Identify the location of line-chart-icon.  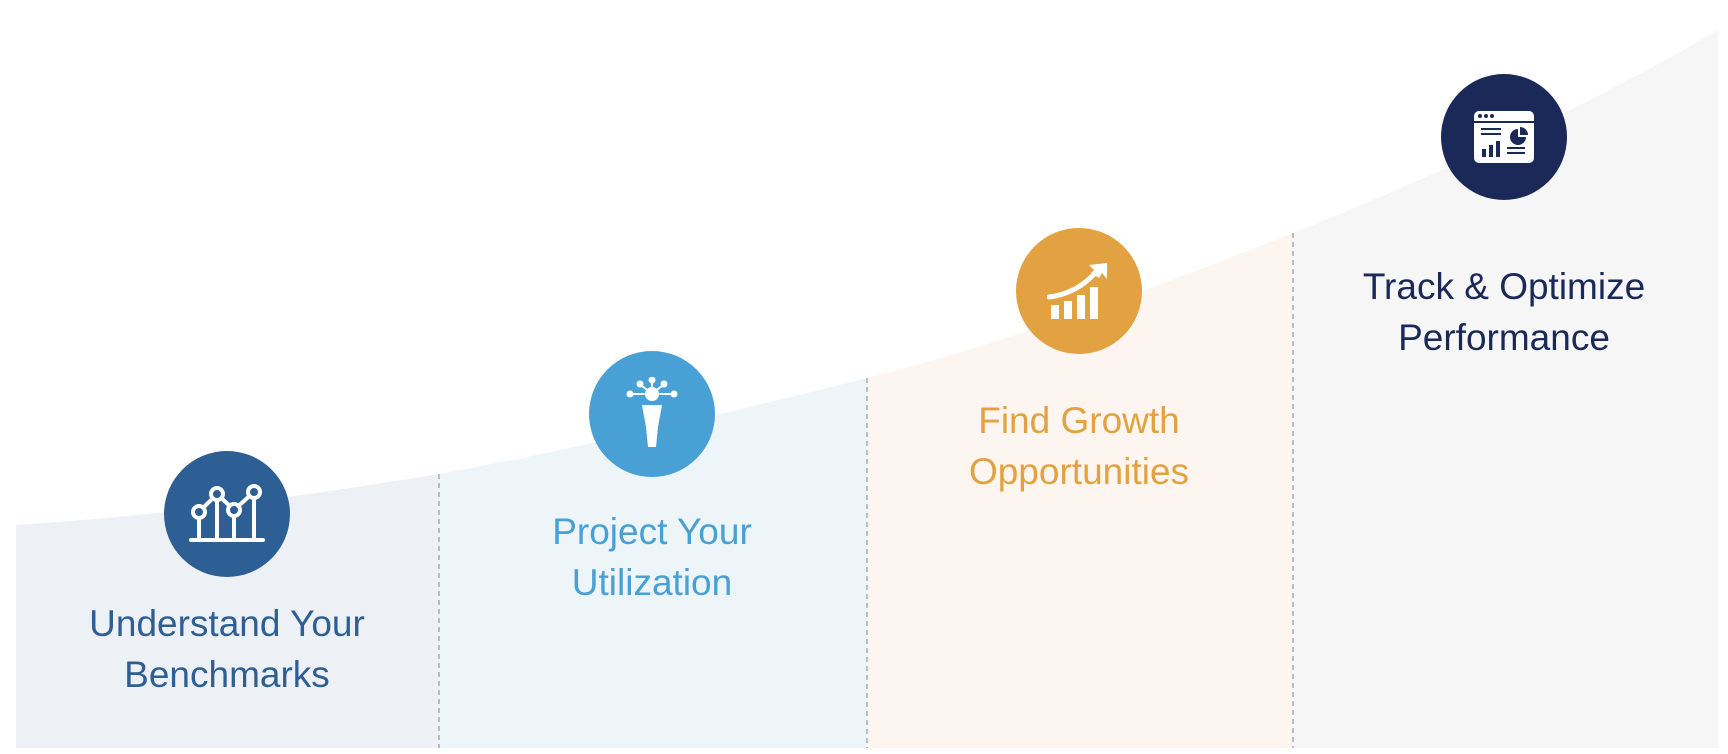
(227, 513).